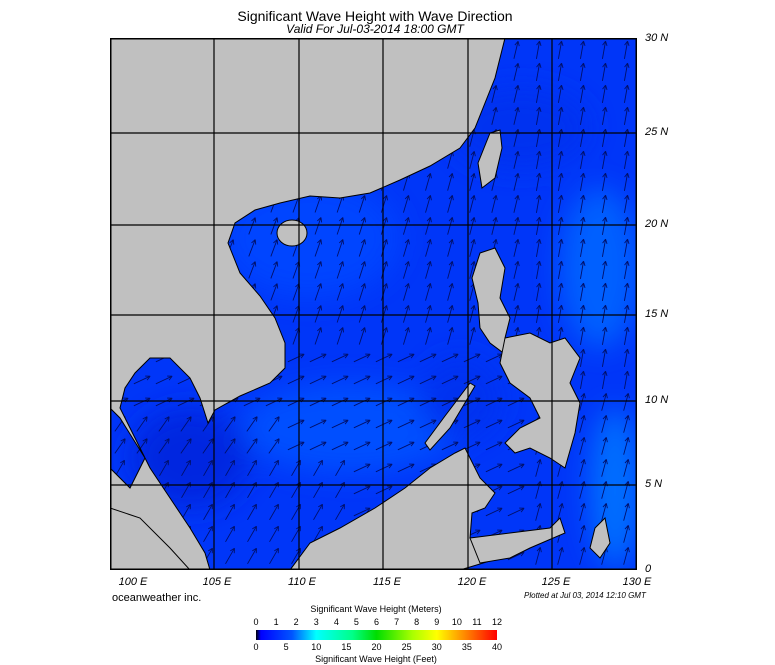 This screenshot has width=775, height=665. What do you see at coordinates (276, 622) in the screenshot?
I see `meters-tick: 1` at bounding box center [276, 622].